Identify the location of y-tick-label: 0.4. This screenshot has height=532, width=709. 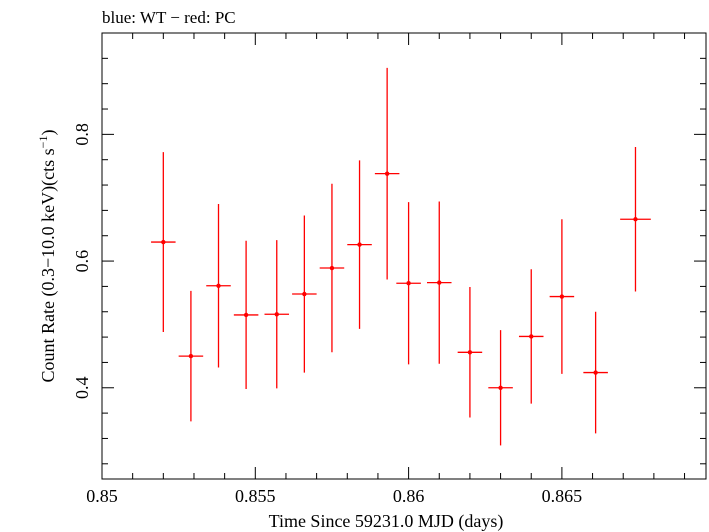
(82, 388).